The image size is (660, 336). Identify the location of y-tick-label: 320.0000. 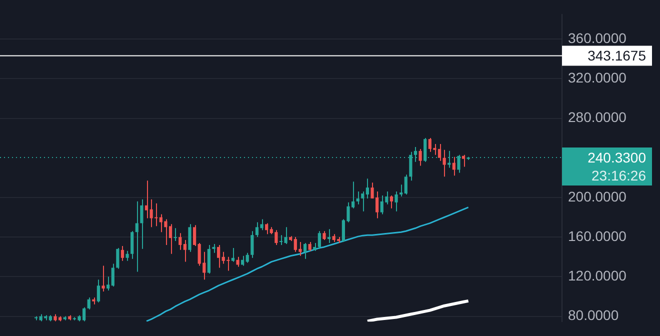
(597, 78).